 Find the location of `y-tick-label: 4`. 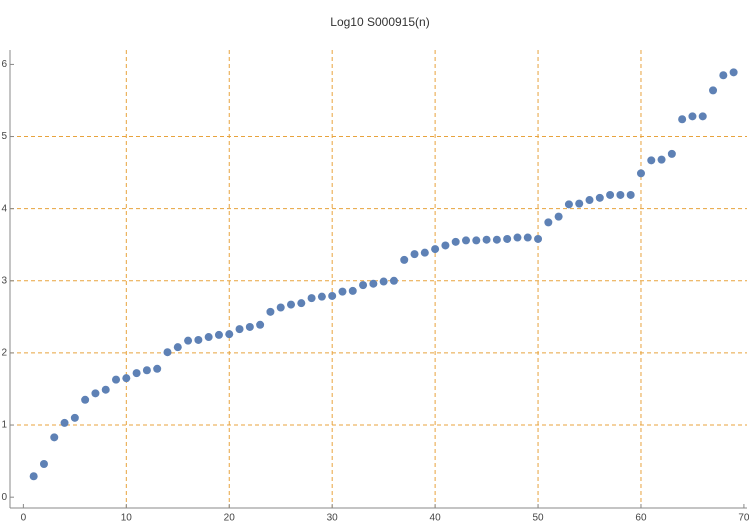

y-tick-label: 4 is located at coordinates (4, 208).